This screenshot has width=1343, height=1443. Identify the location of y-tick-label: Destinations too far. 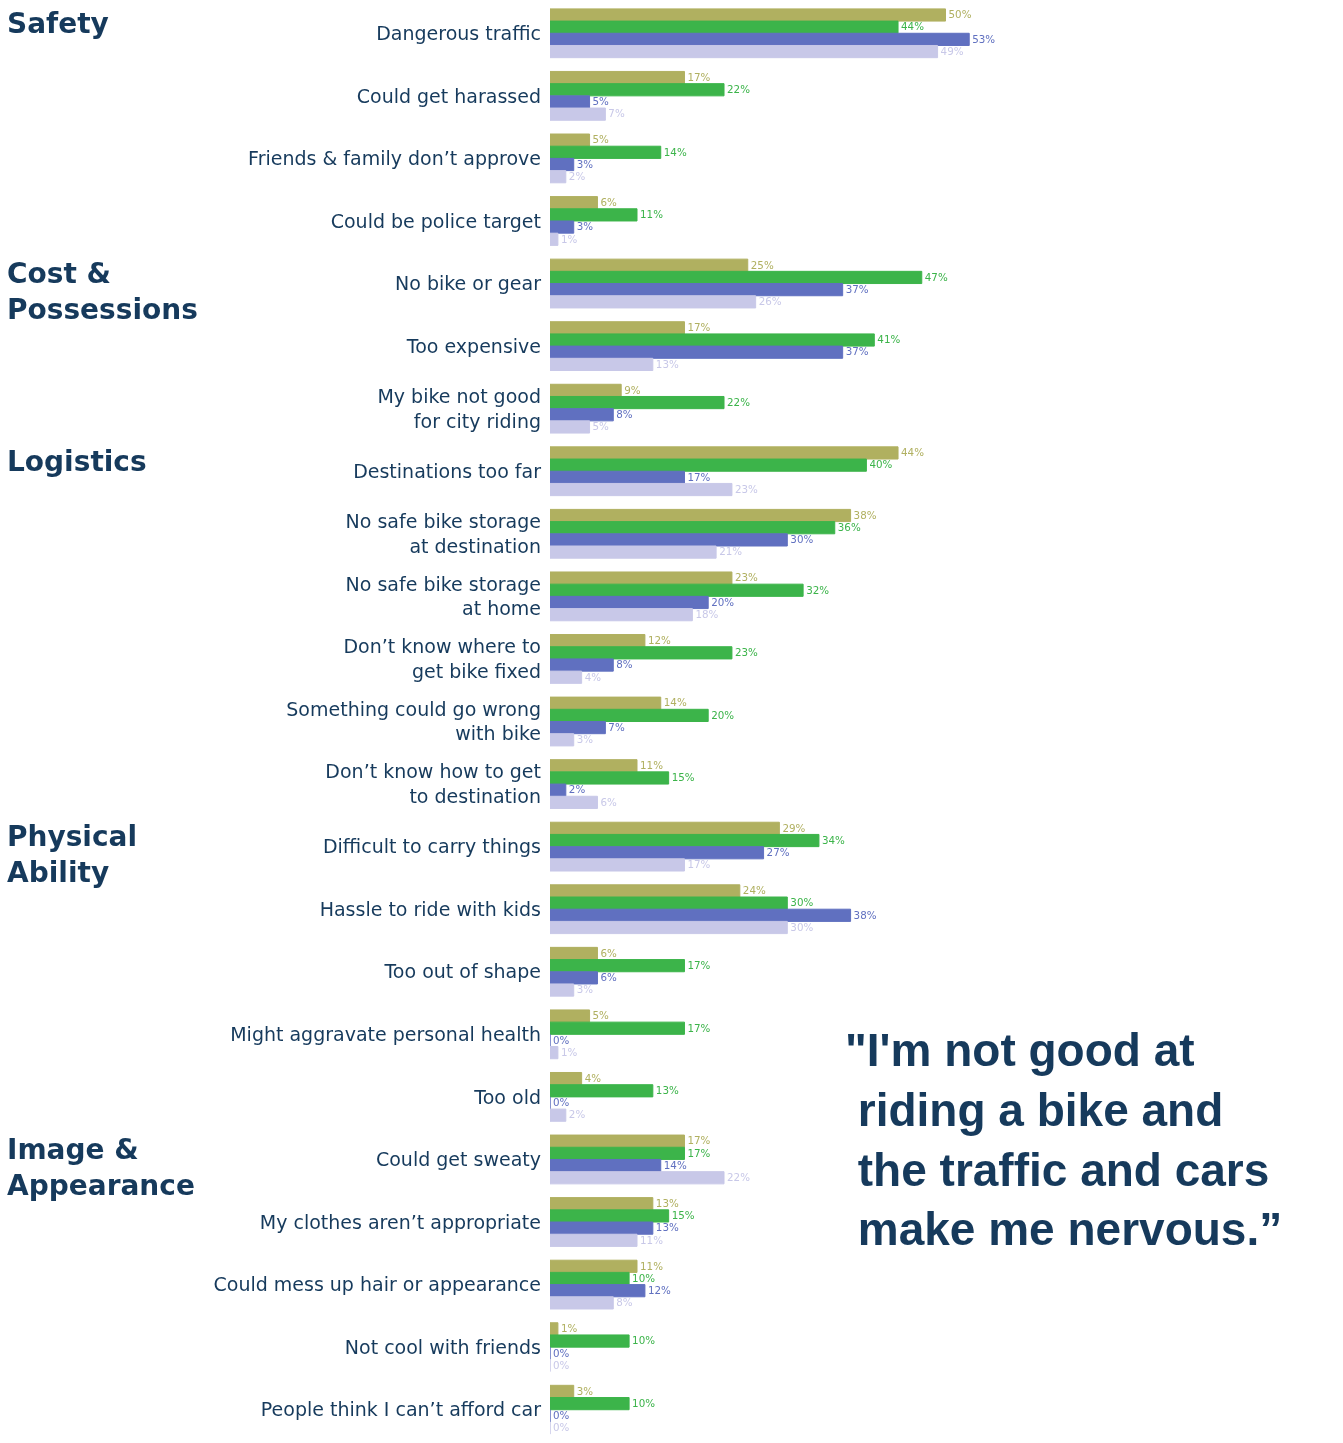
(447, 470).